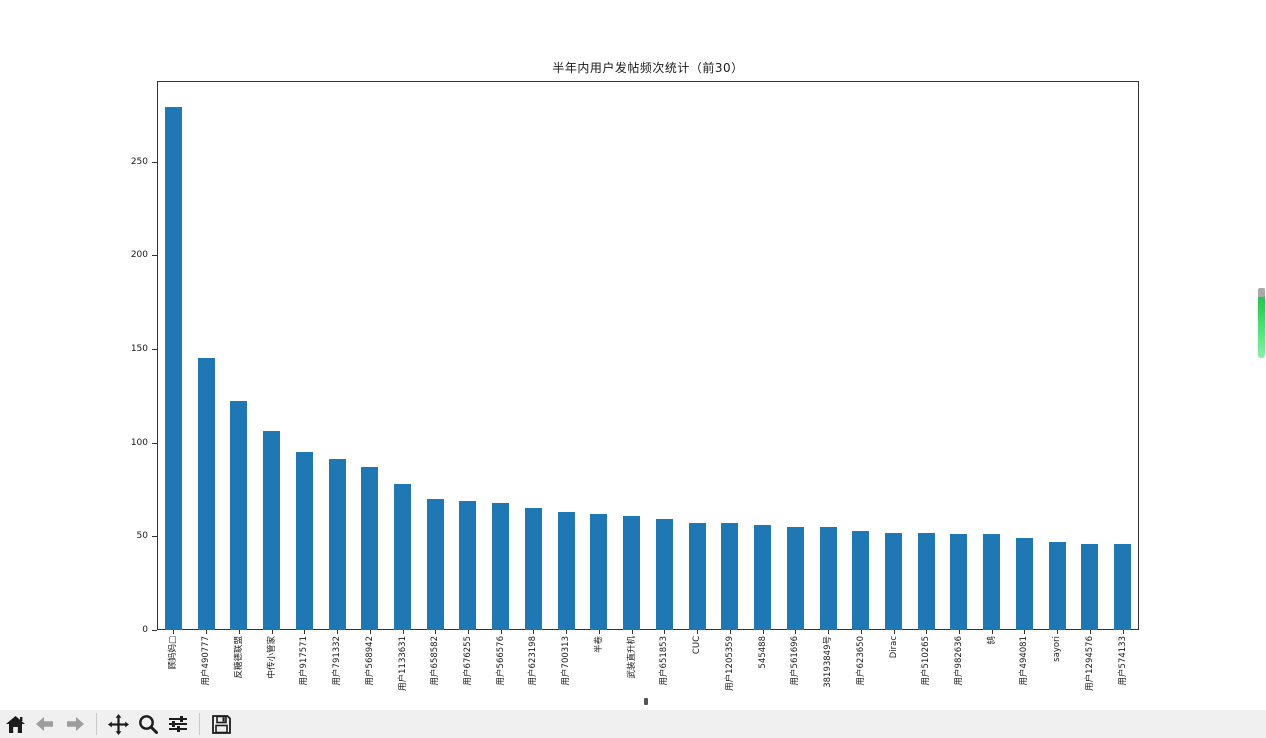  I want to click on home-button, so click(15, 724).